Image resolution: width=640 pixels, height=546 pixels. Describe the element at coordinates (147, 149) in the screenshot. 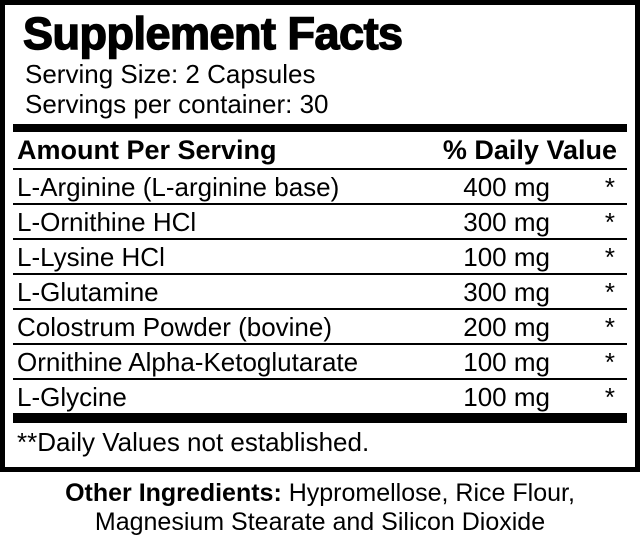

I see `amount-per-serving-header: Amount Per Serving` at that location.